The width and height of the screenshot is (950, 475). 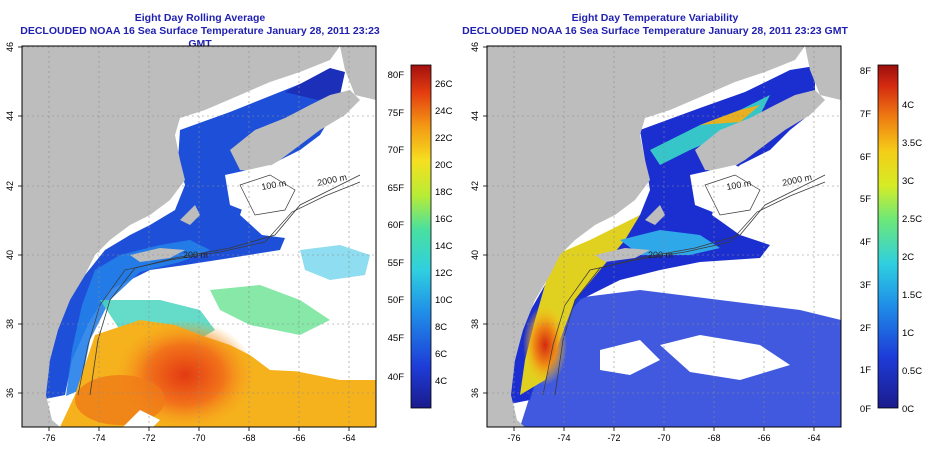 I want to click on right-cbar-c-label: 1C, so click(x=908, y=333).